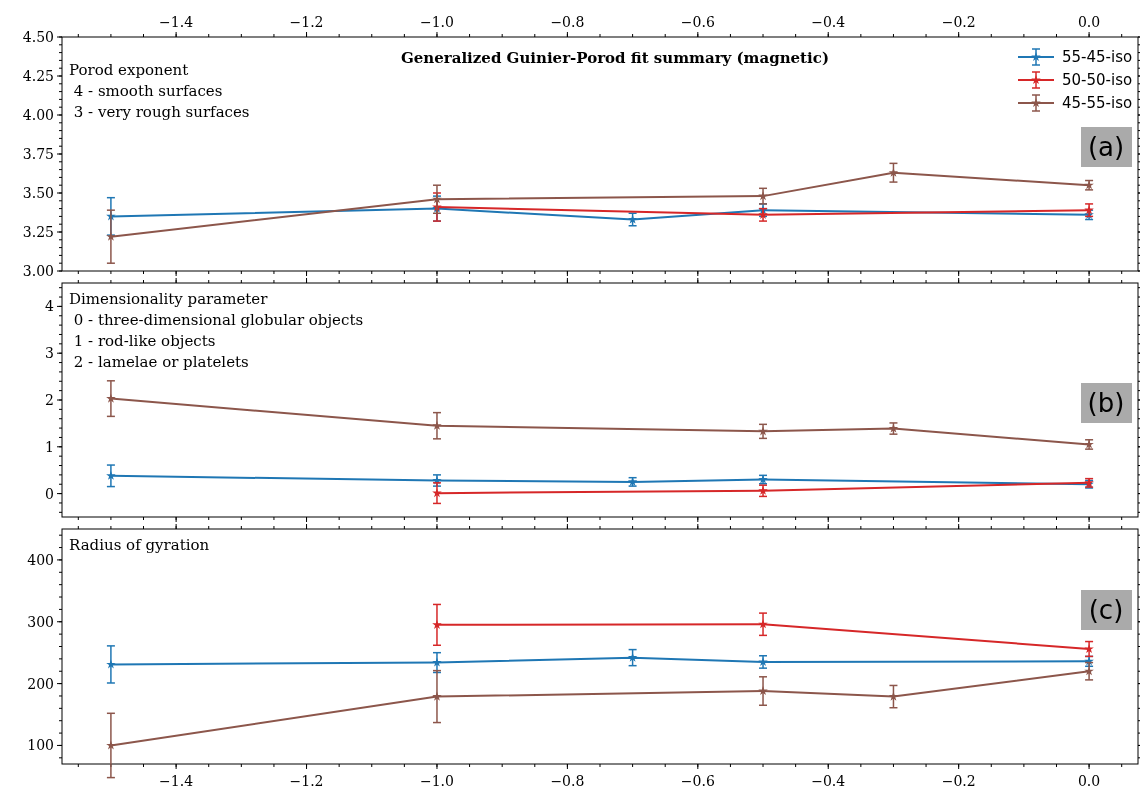  What do you see at coordinates (1097, 57) in the screenshot?
I see `legend-label: 55-45-iso` at bounding box center [1097, 57].